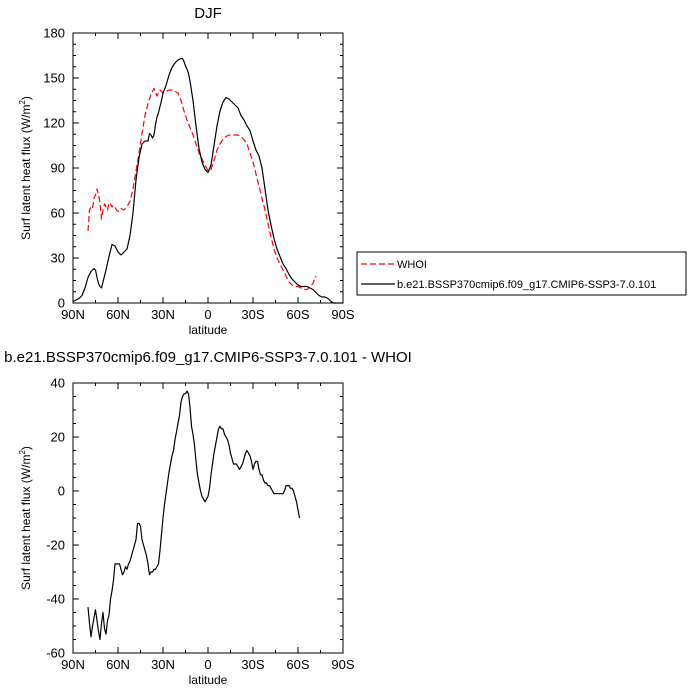 The image size is (700, 700). Describe the element at coordinates (163, 314) in the screenshot. I see `top-x-tick-label: 30N` at that location.